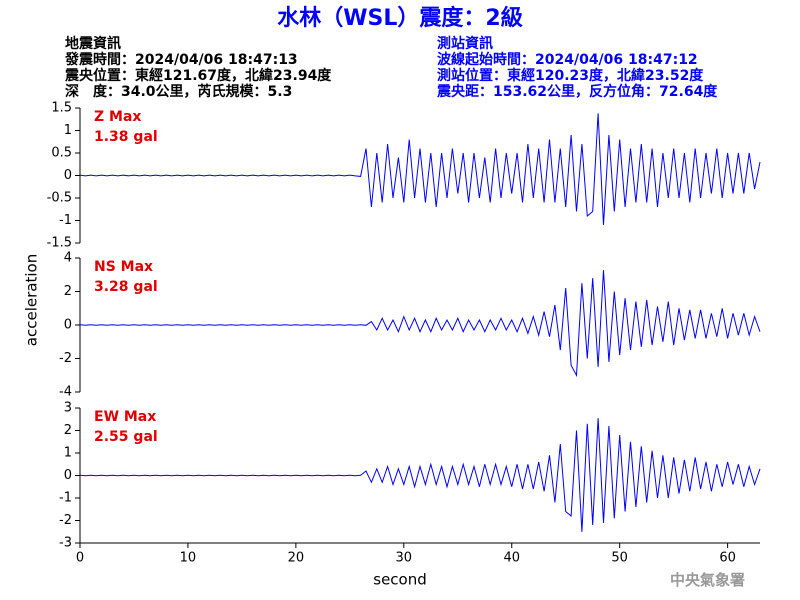  Describe the element at coordinates (188, 558) in the screenshot. I see `x-tick-label: 10` at that location.